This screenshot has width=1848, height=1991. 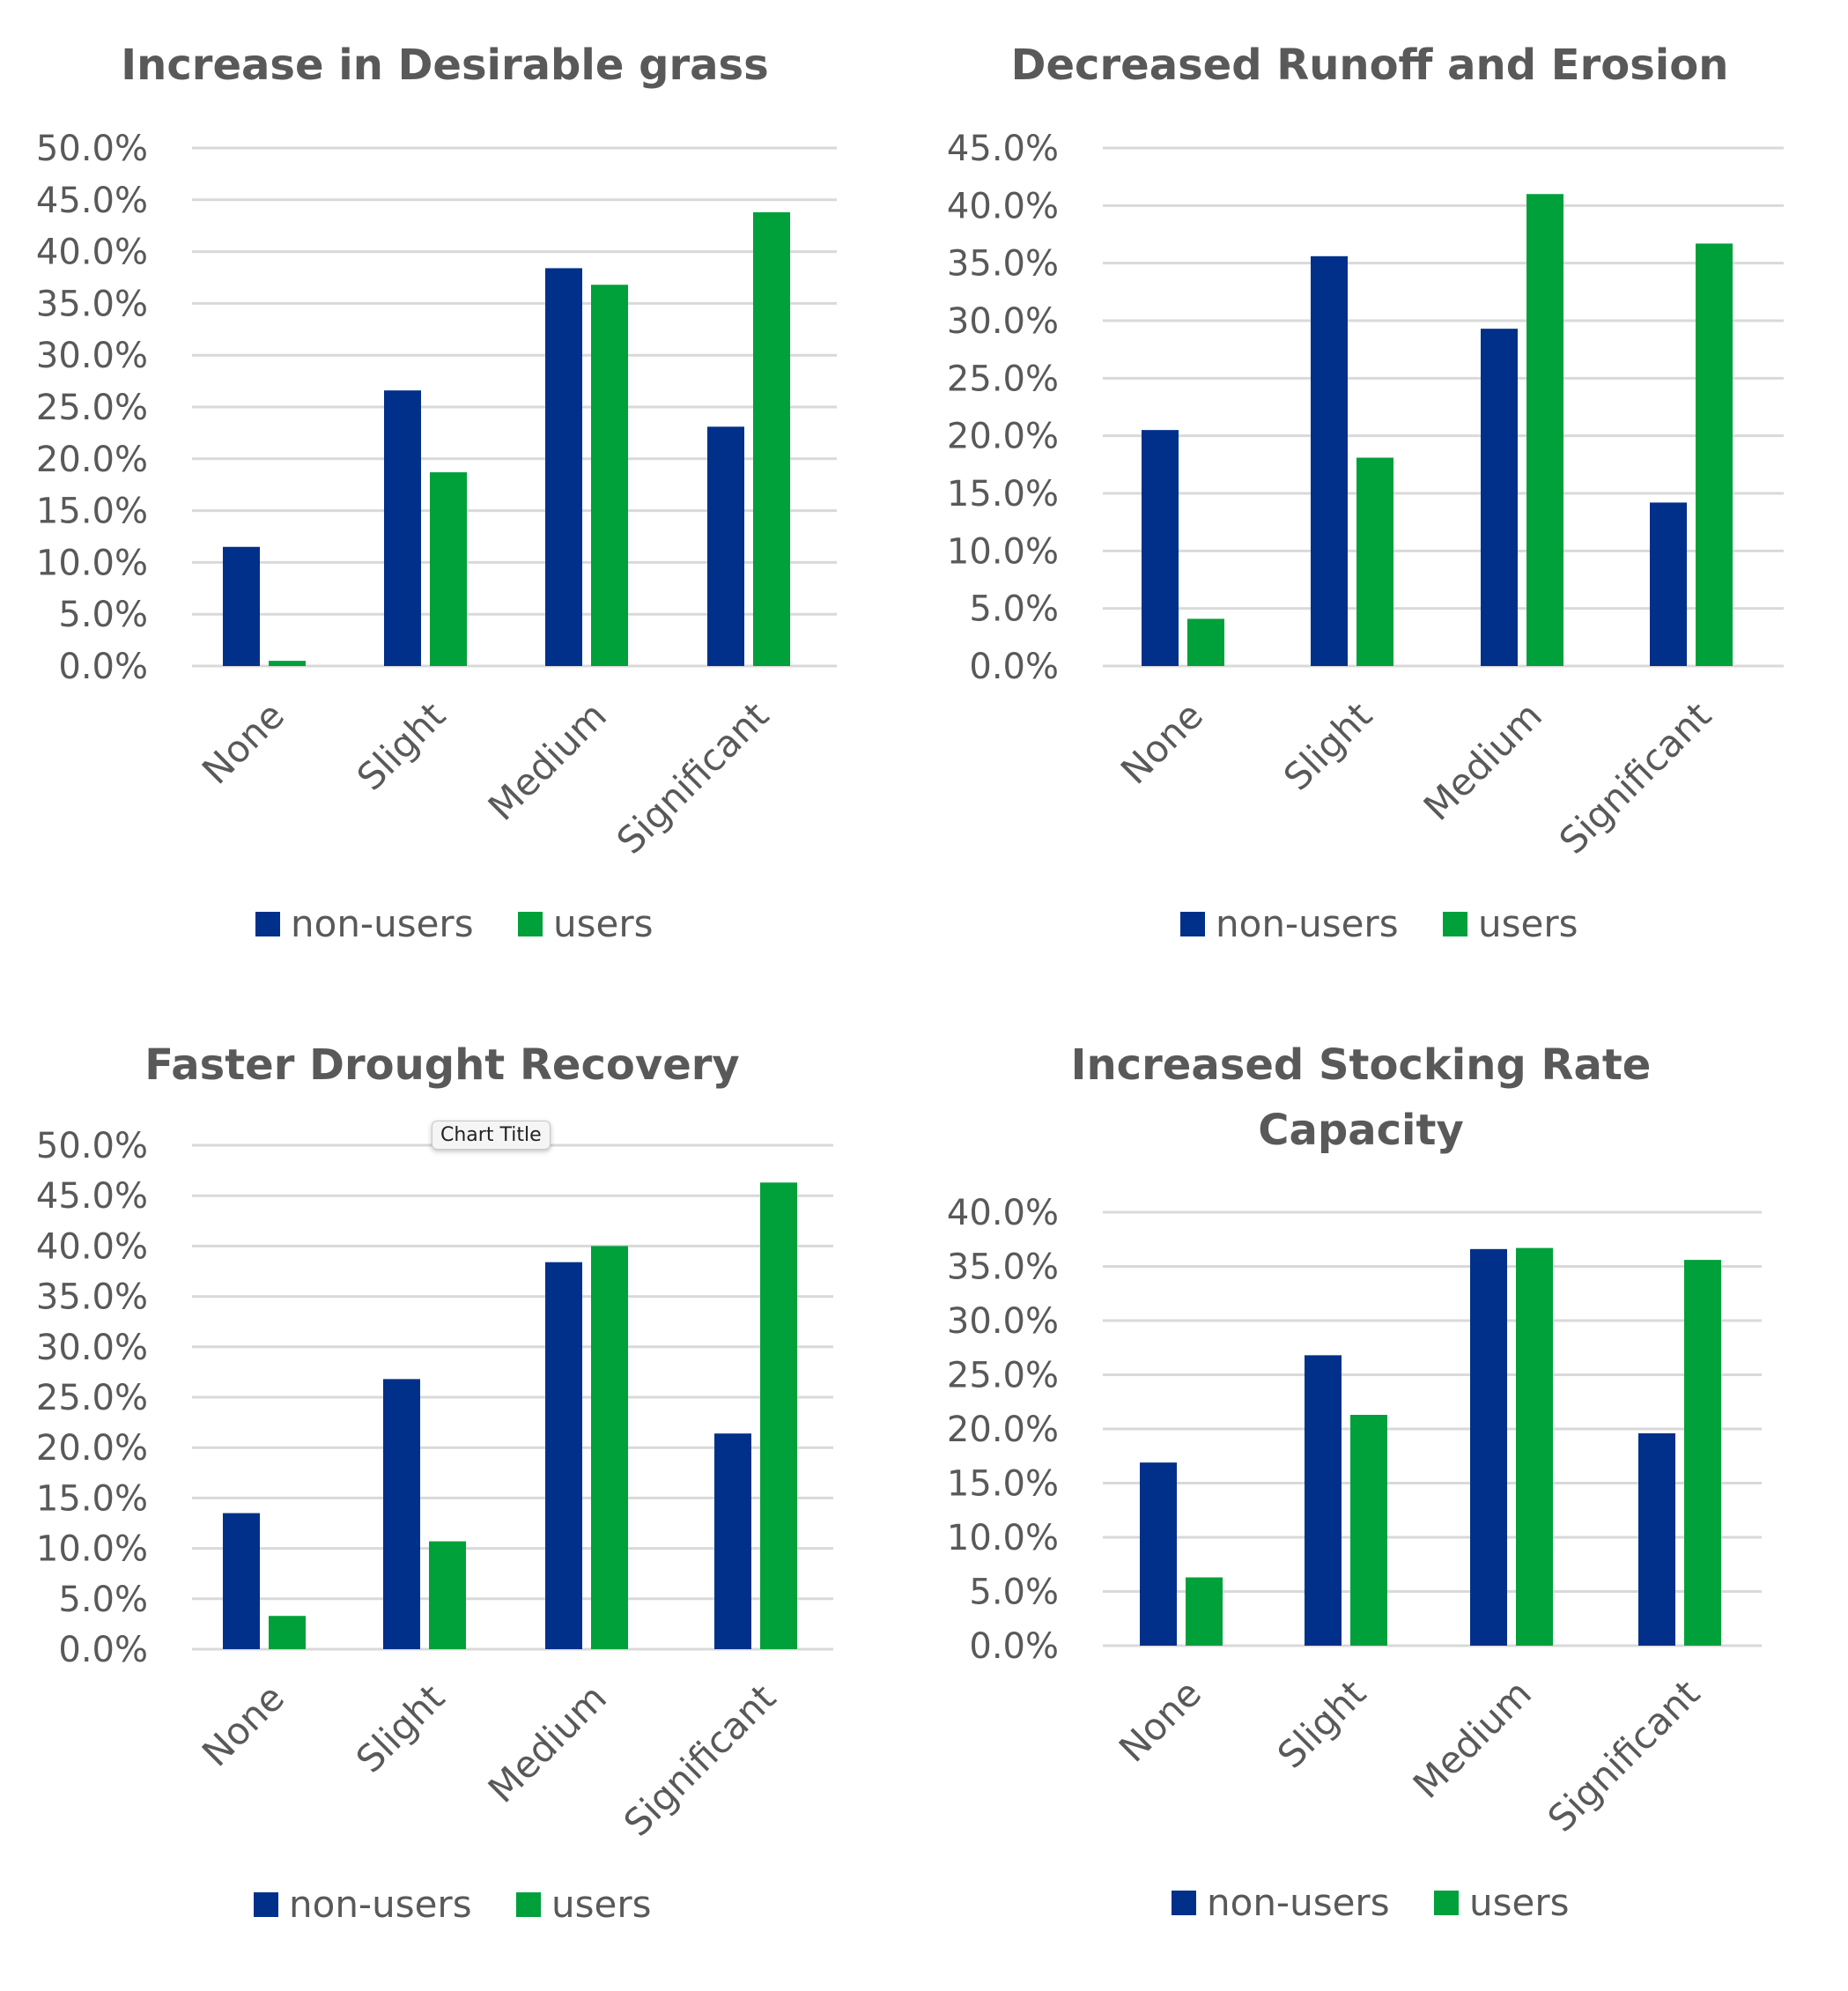 I want to click on chart-title: Faster Drought Recovery, so click(x=441, y=1065).